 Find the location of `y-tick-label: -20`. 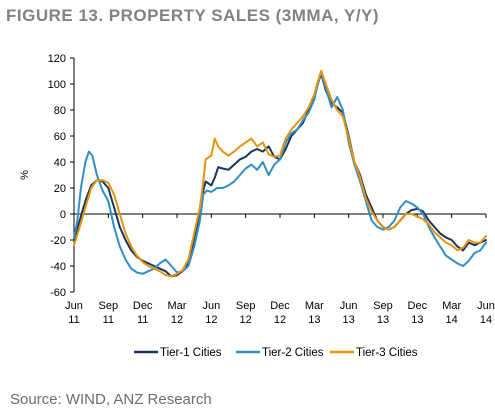

y-tick-label: -20 is located at coordinates (58, 241).